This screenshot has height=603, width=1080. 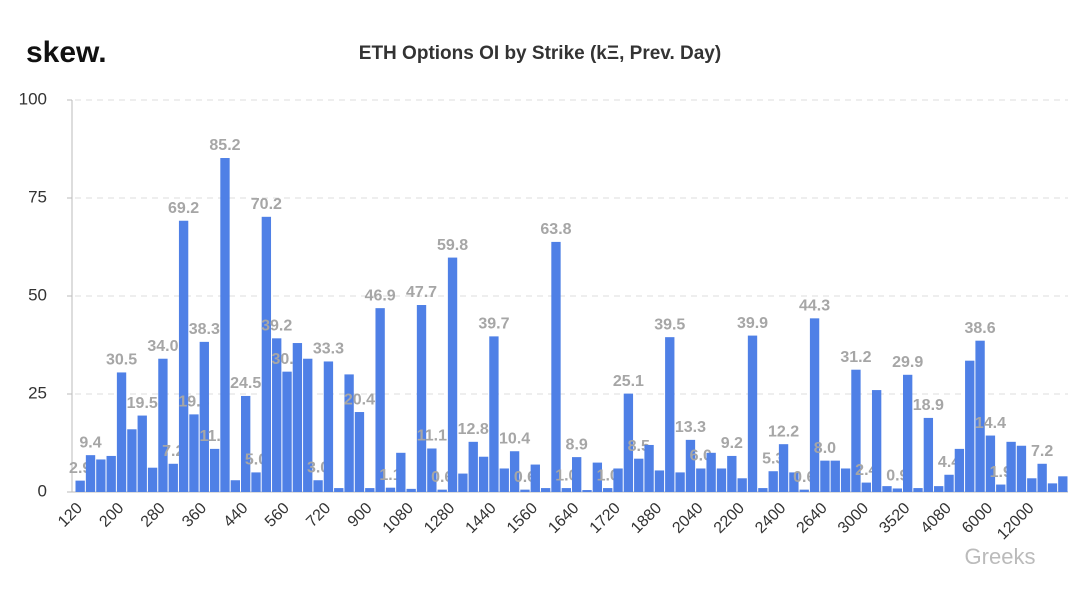 What do you see at coordinates (80, 468) in the screenshot?
I see `data-label: 2.9` at bounding box center [80, 468].